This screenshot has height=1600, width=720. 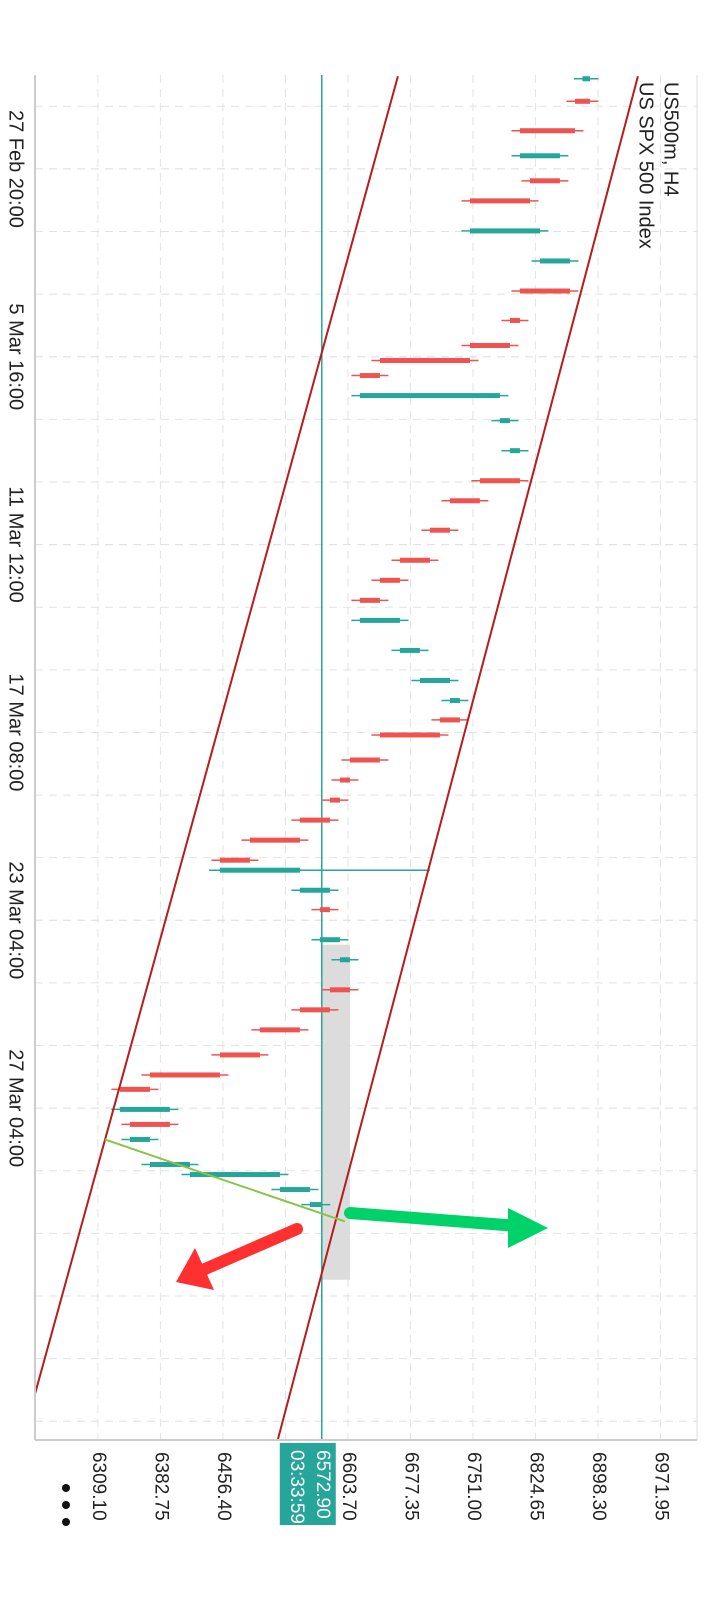 What do you see at coordinates (598, 1486) in the screenshot?
I see `y-tick-label: 6898.30` at bounding box center [598, 1486].